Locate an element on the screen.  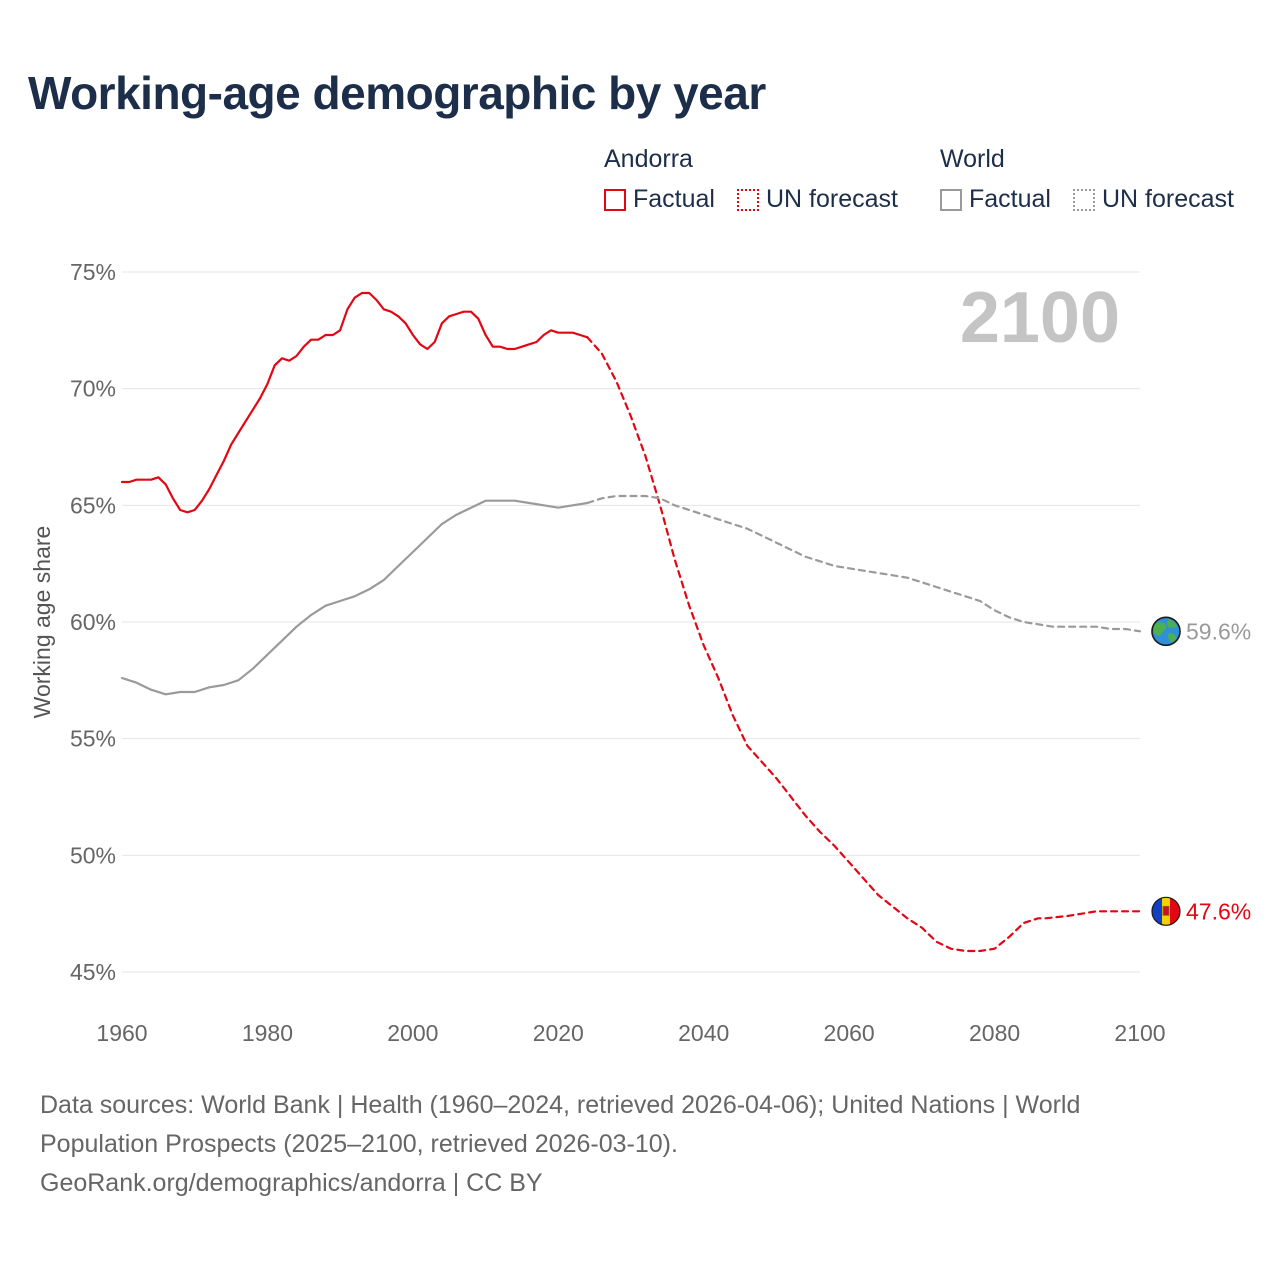
y-tick-label: 60% is located at coordinates (93, 622).